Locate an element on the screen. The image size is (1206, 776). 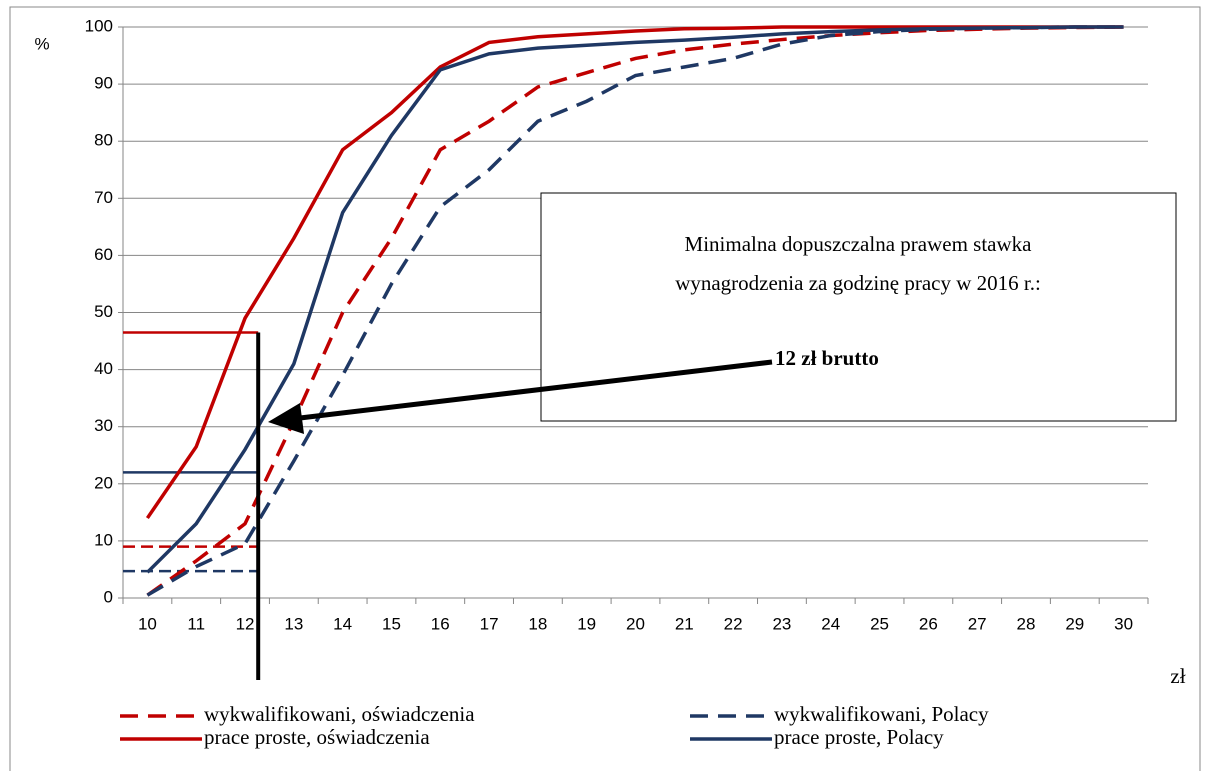
x-tick-label: 17 is located at coordinates (489, 623).